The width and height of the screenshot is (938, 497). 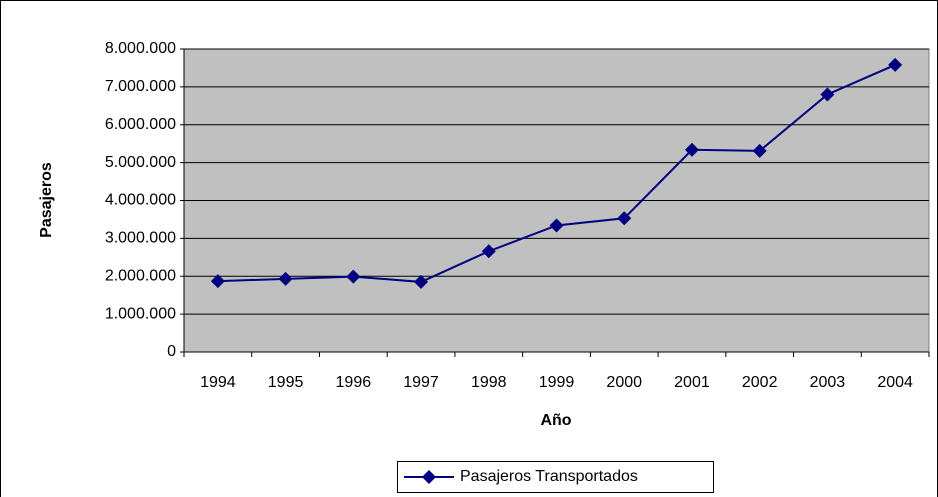 What do you see at coordinates (557, 382) in the screenshot?
I see `x-tick-label: 1999` at bounding box center [557, 382].